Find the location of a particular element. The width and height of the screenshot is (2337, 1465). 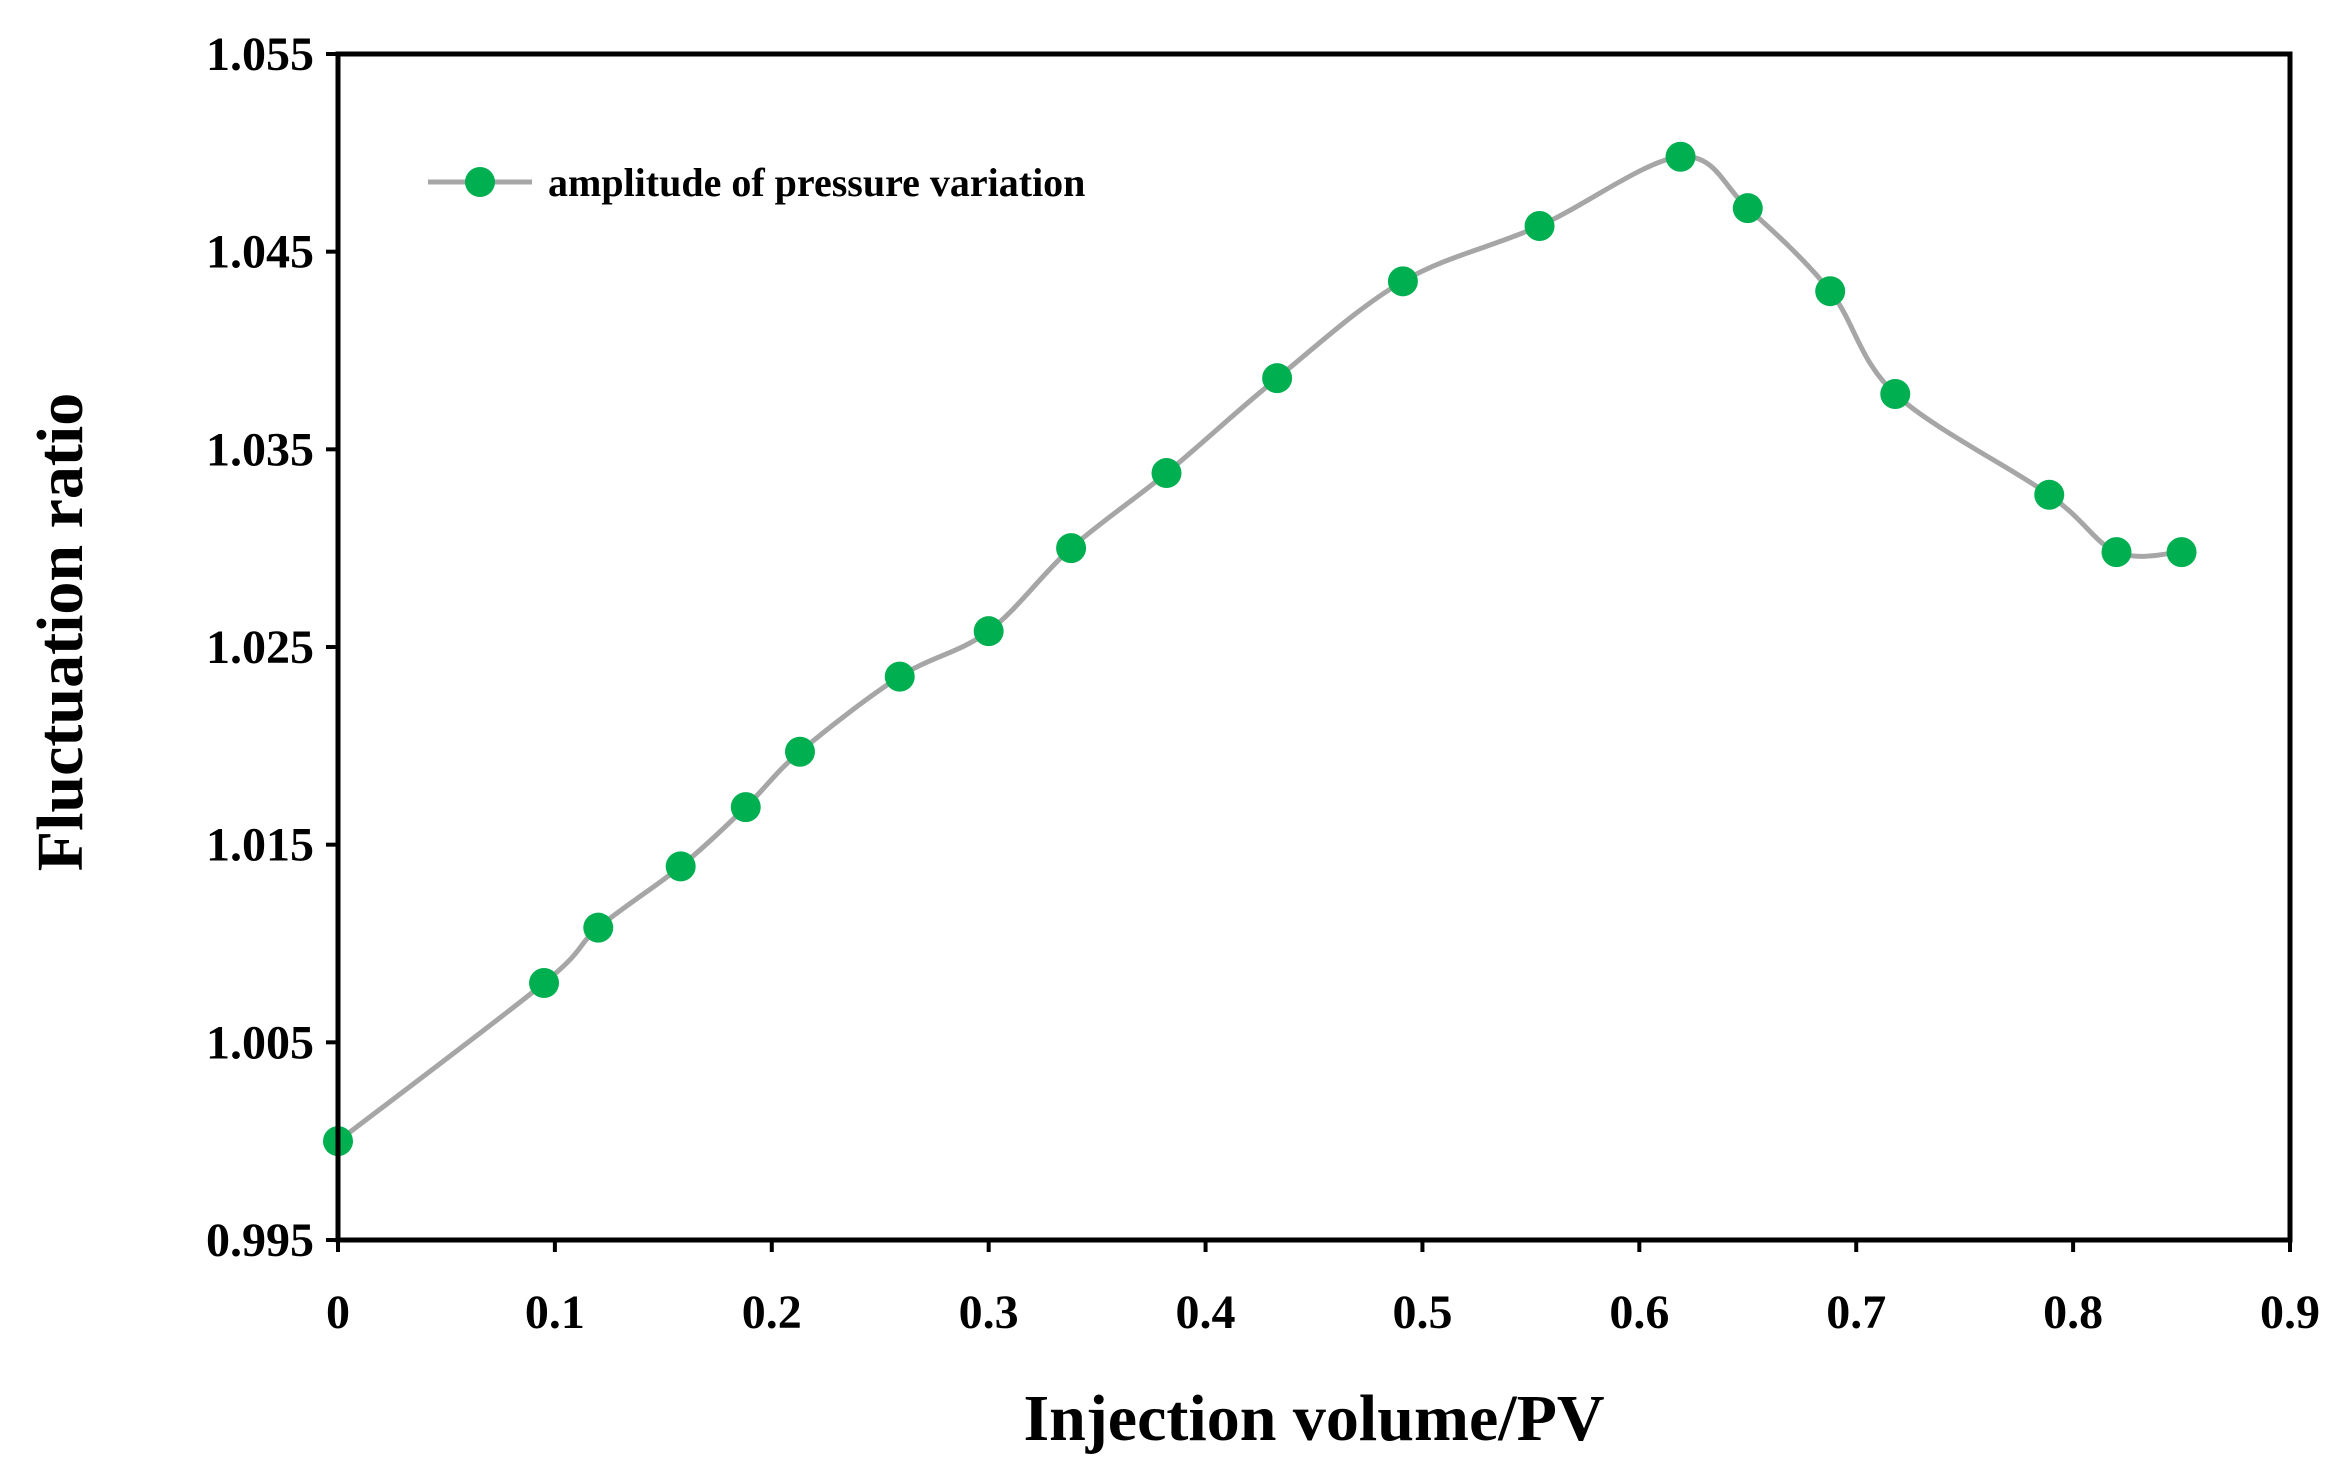

y-tick-label: 1.035 is located at coordinates (260, 449).